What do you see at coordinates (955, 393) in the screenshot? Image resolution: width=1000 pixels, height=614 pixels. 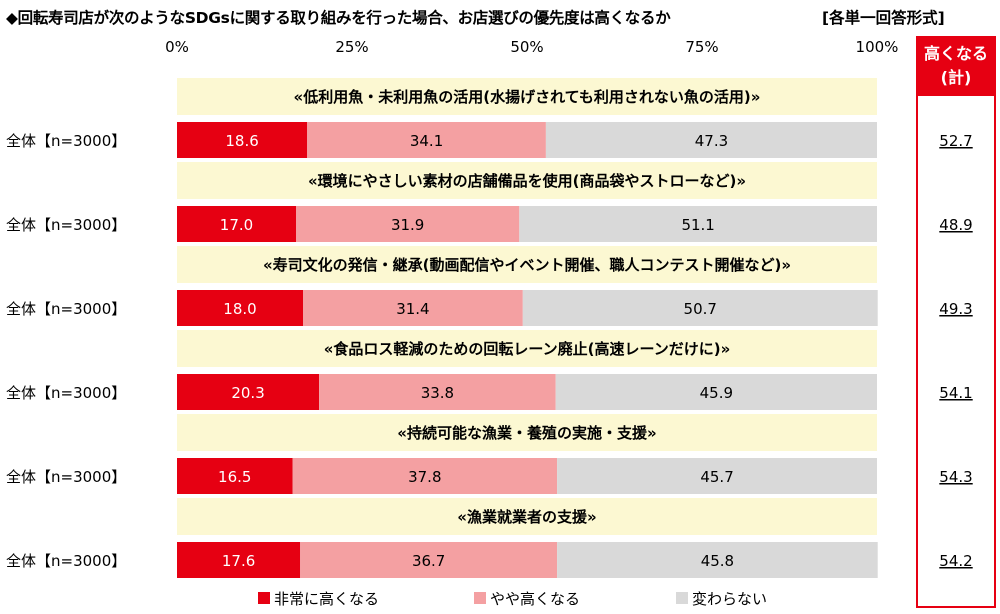 I see `total-value: 54.1` at bounding box center [955, 393].